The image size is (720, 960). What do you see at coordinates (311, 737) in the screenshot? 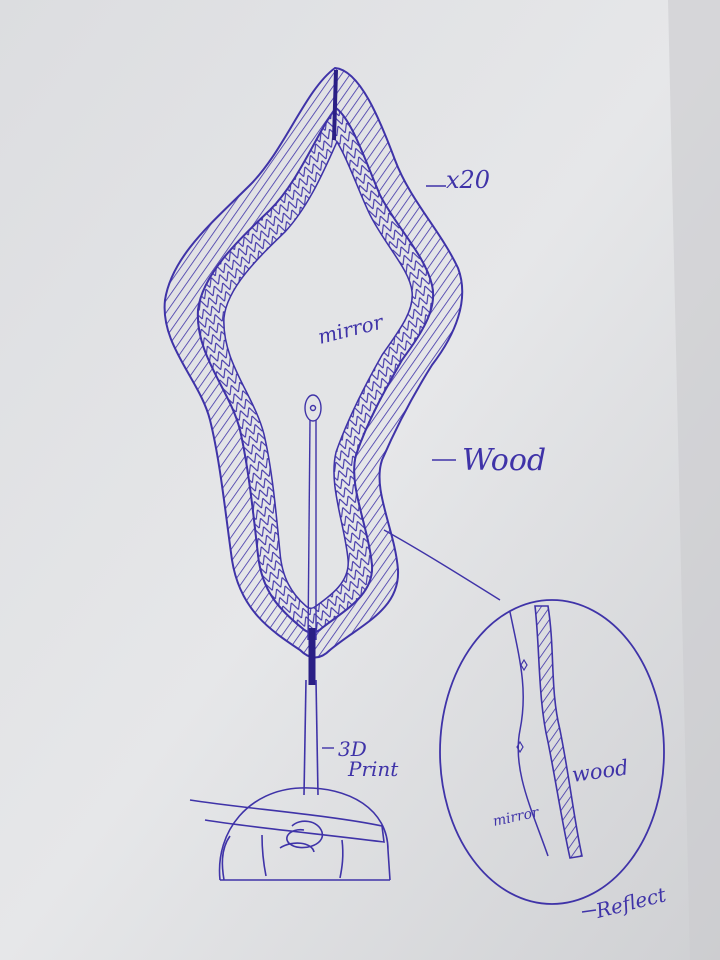
I see `stand` at bounding box center [311, 737].